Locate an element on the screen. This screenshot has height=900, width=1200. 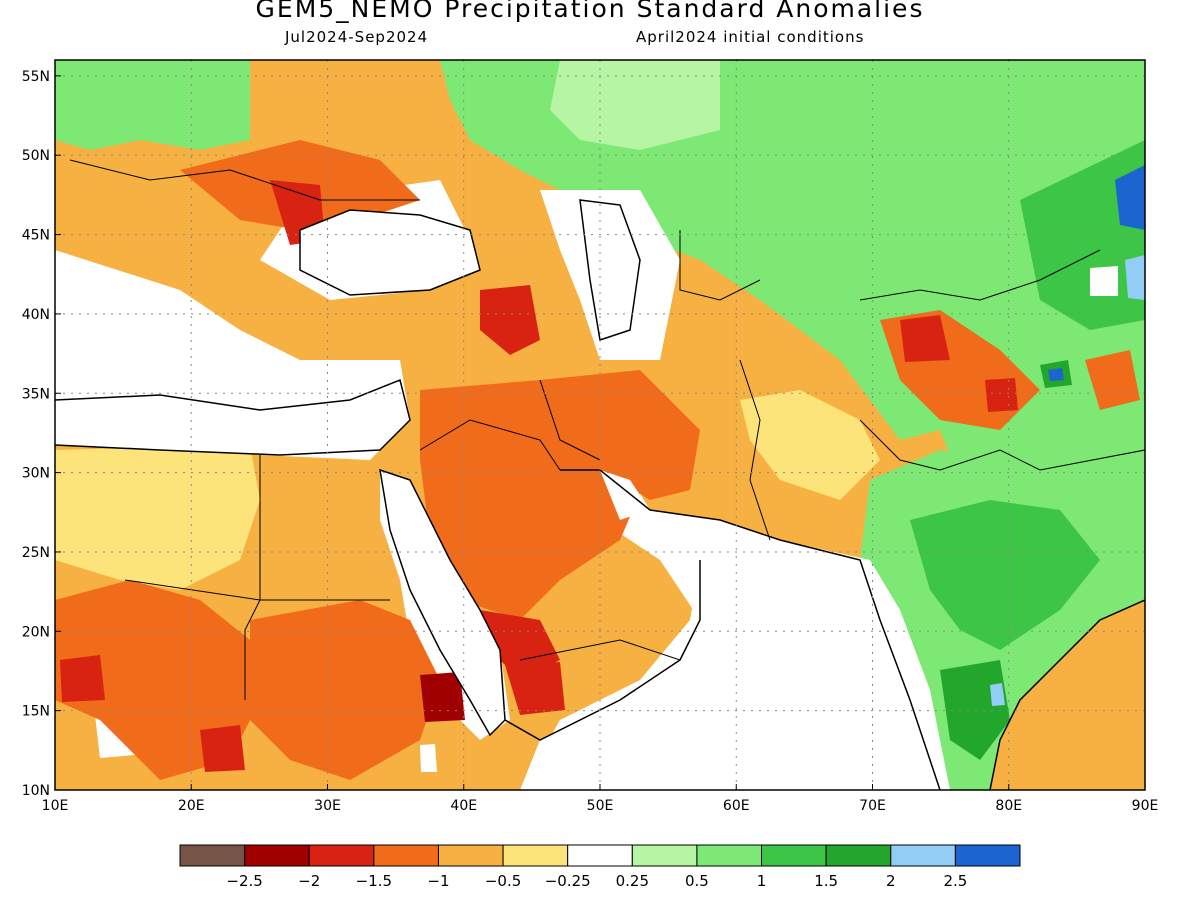
colorbar-label: 0.25 is located at coordinates (632, 881).